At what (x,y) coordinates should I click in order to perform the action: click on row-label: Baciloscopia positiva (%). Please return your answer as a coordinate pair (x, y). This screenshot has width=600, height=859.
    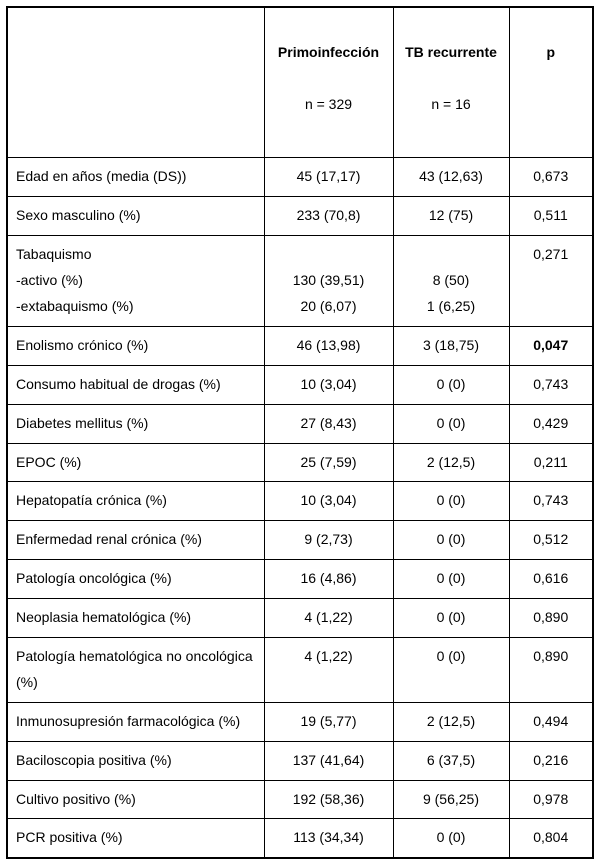
    Looking at the image, I should click on (135, 760).